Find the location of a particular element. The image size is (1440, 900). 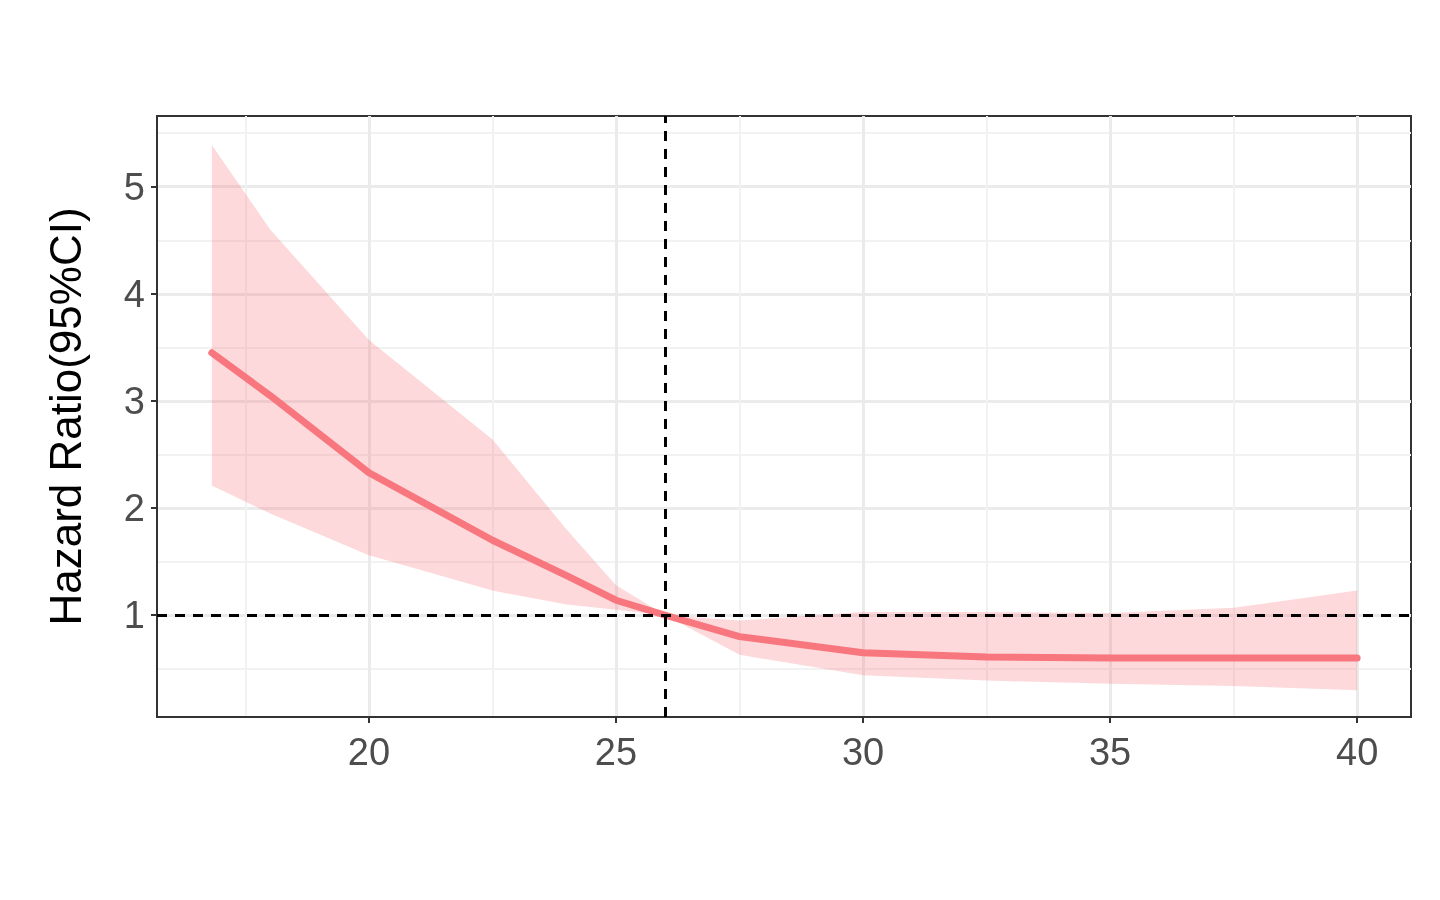

y-tick-label: 4 is located at coordinates (134, 293).